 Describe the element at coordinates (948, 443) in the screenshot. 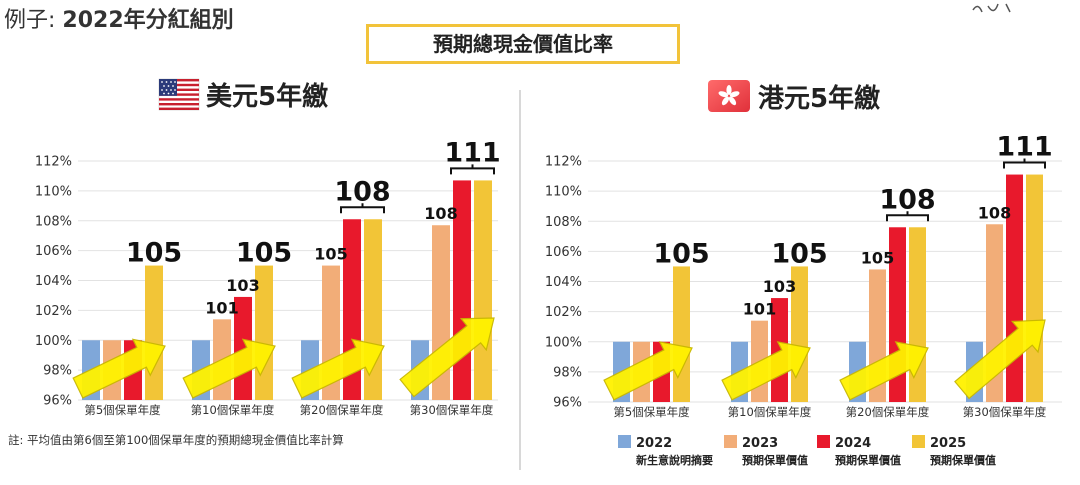

I see `legend-year: 2025` at that location.